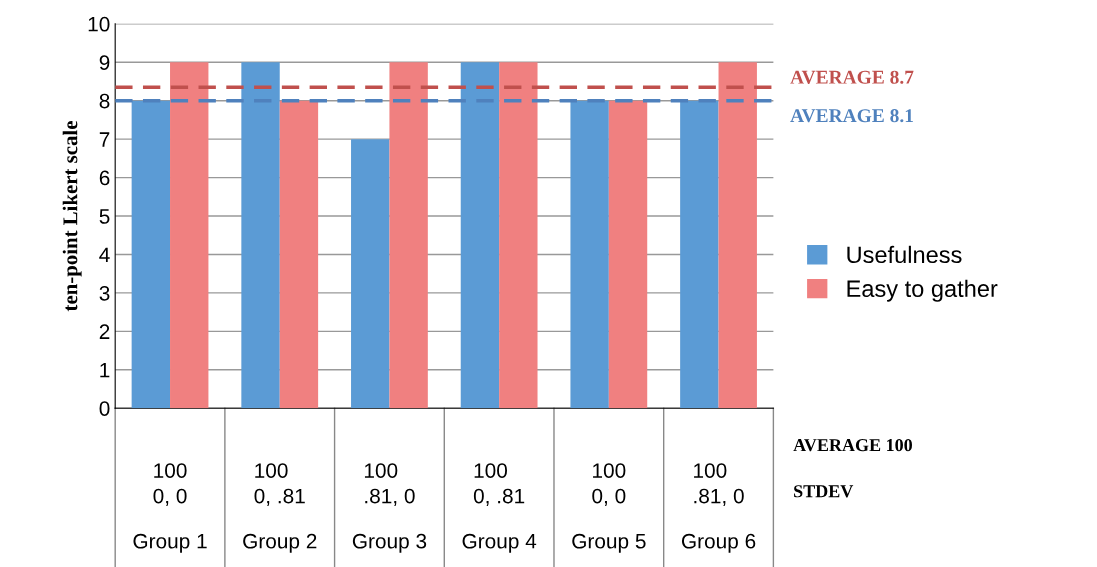 This screenshot has height=567, width=1097. Describe the element at coordinates (104, 216) in the screenshot. I see `y-tick-label: 5` at that location.